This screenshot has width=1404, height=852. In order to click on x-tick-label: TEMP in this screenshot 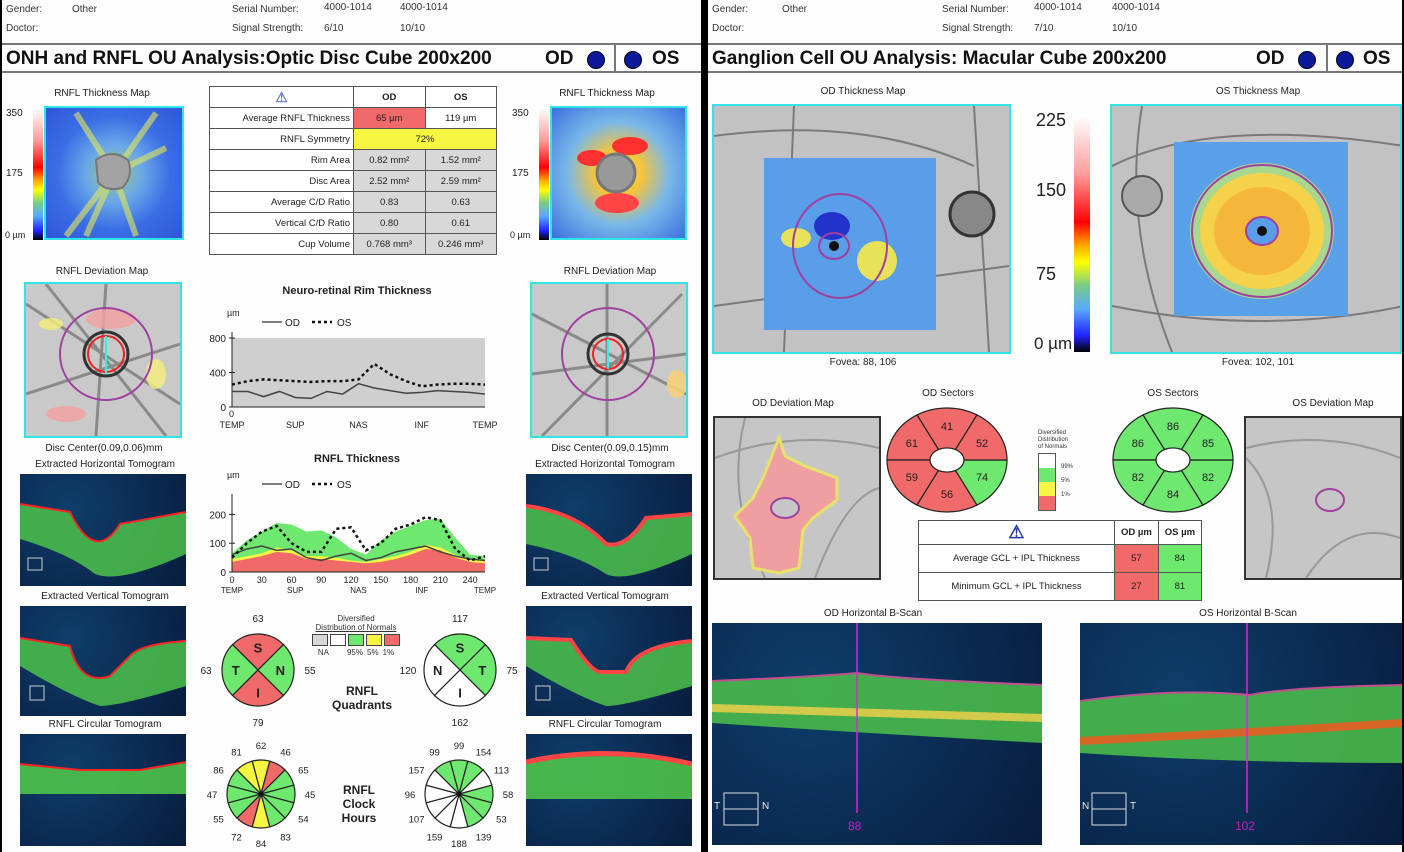, I will do `click(231, 425)`.